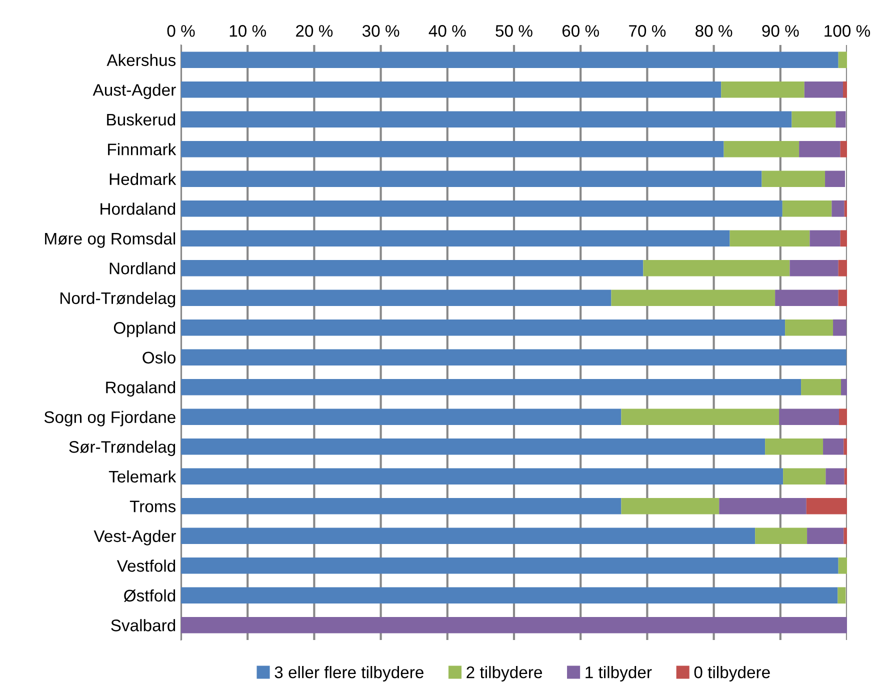 Image resolution: width=876 pixels, height=695 pixels. Describe the element at coordinates (141, 60) in the screenshot. I see `y-tick-label: Akershus` at that location.